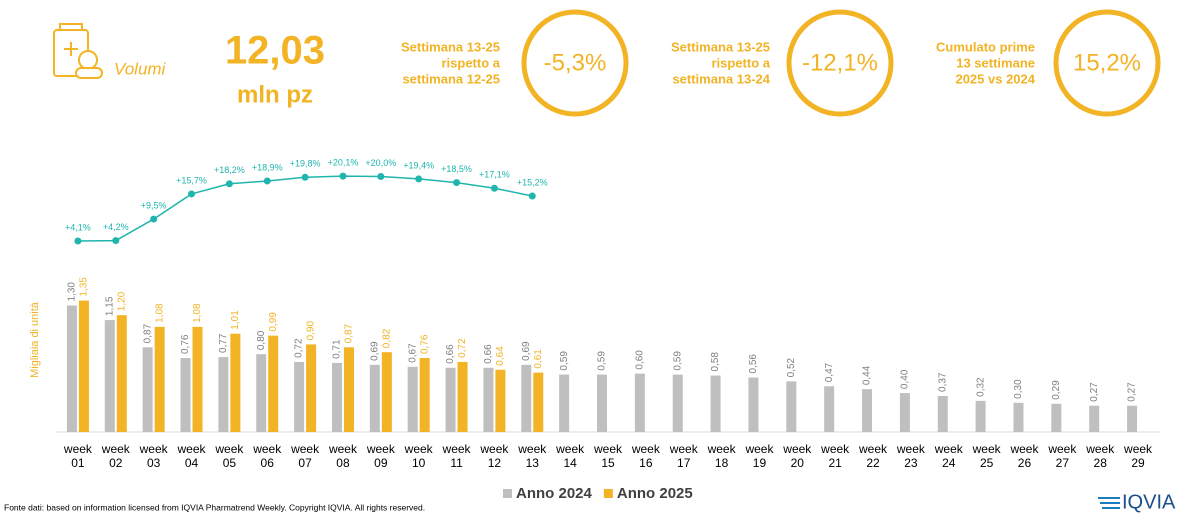 The height and width of the screenshot is (517, 1203). Describe the element at coordinates (494, 175) in the screenshot. I see `growth-label: +17,1%` at that location.